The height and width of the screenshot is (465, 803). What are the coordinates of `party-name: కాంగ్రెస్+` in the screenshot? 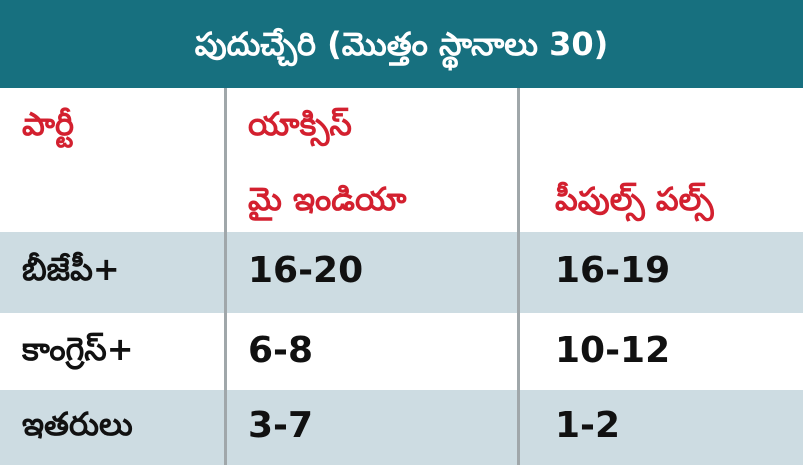 It's located at (78, 349).